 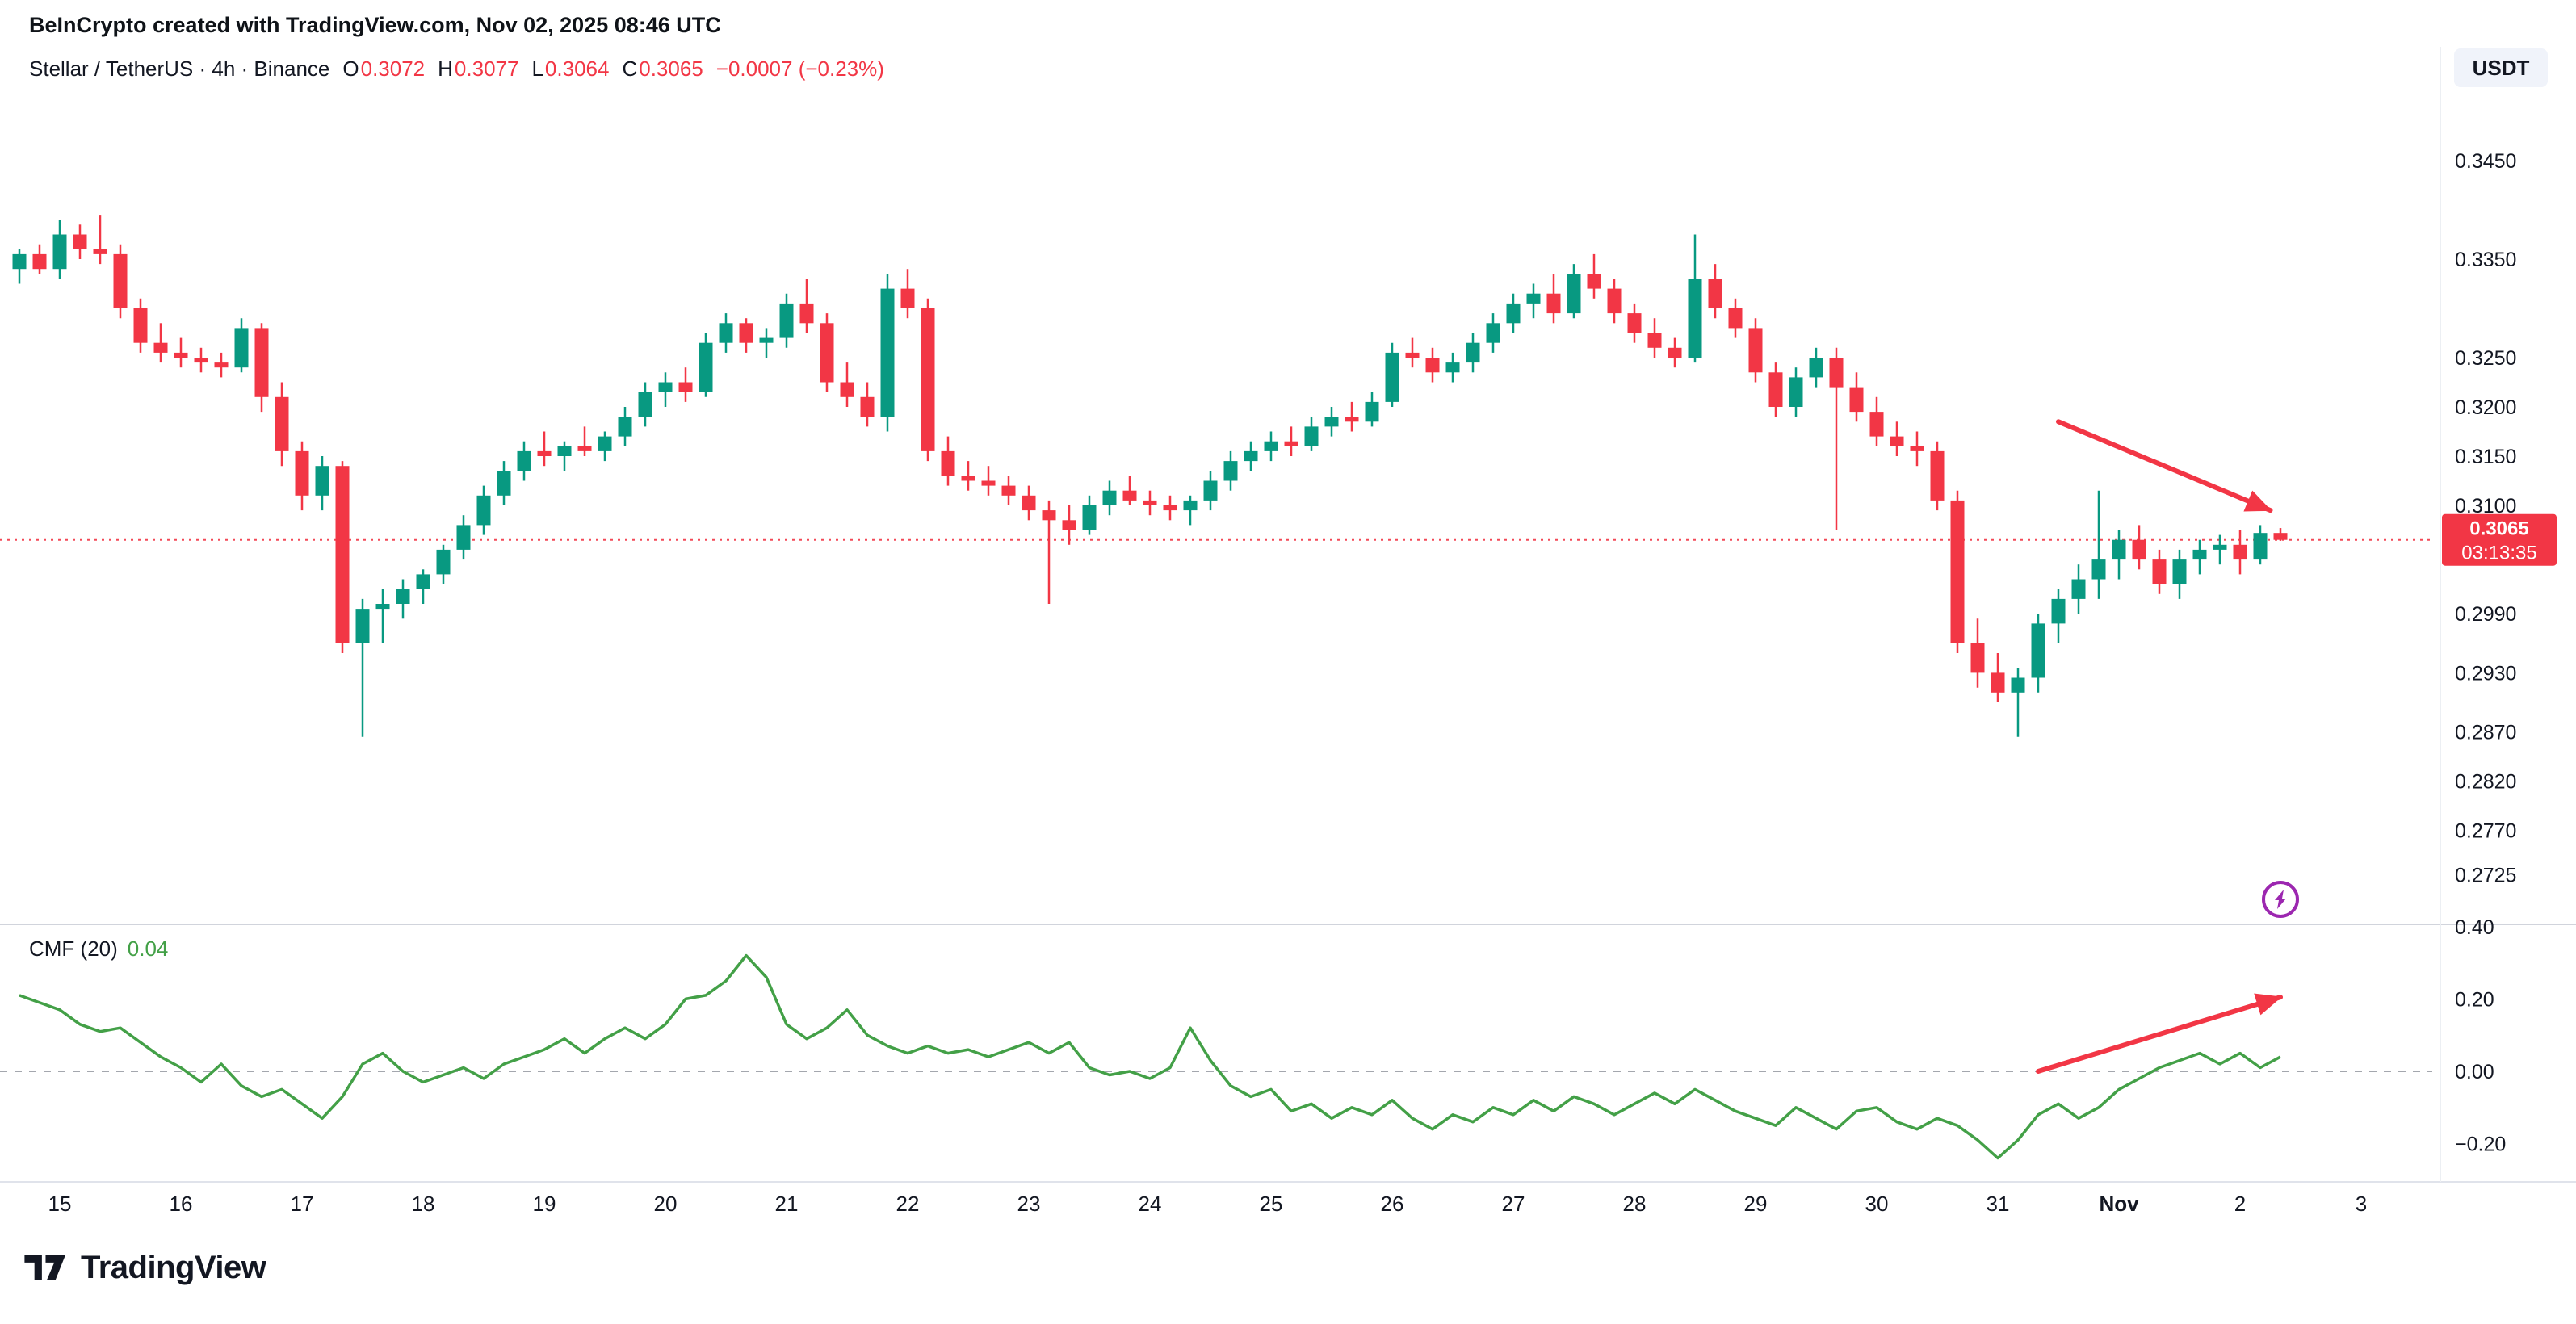 I want to click on svg-text: 19, so click(x=544, y=1204).